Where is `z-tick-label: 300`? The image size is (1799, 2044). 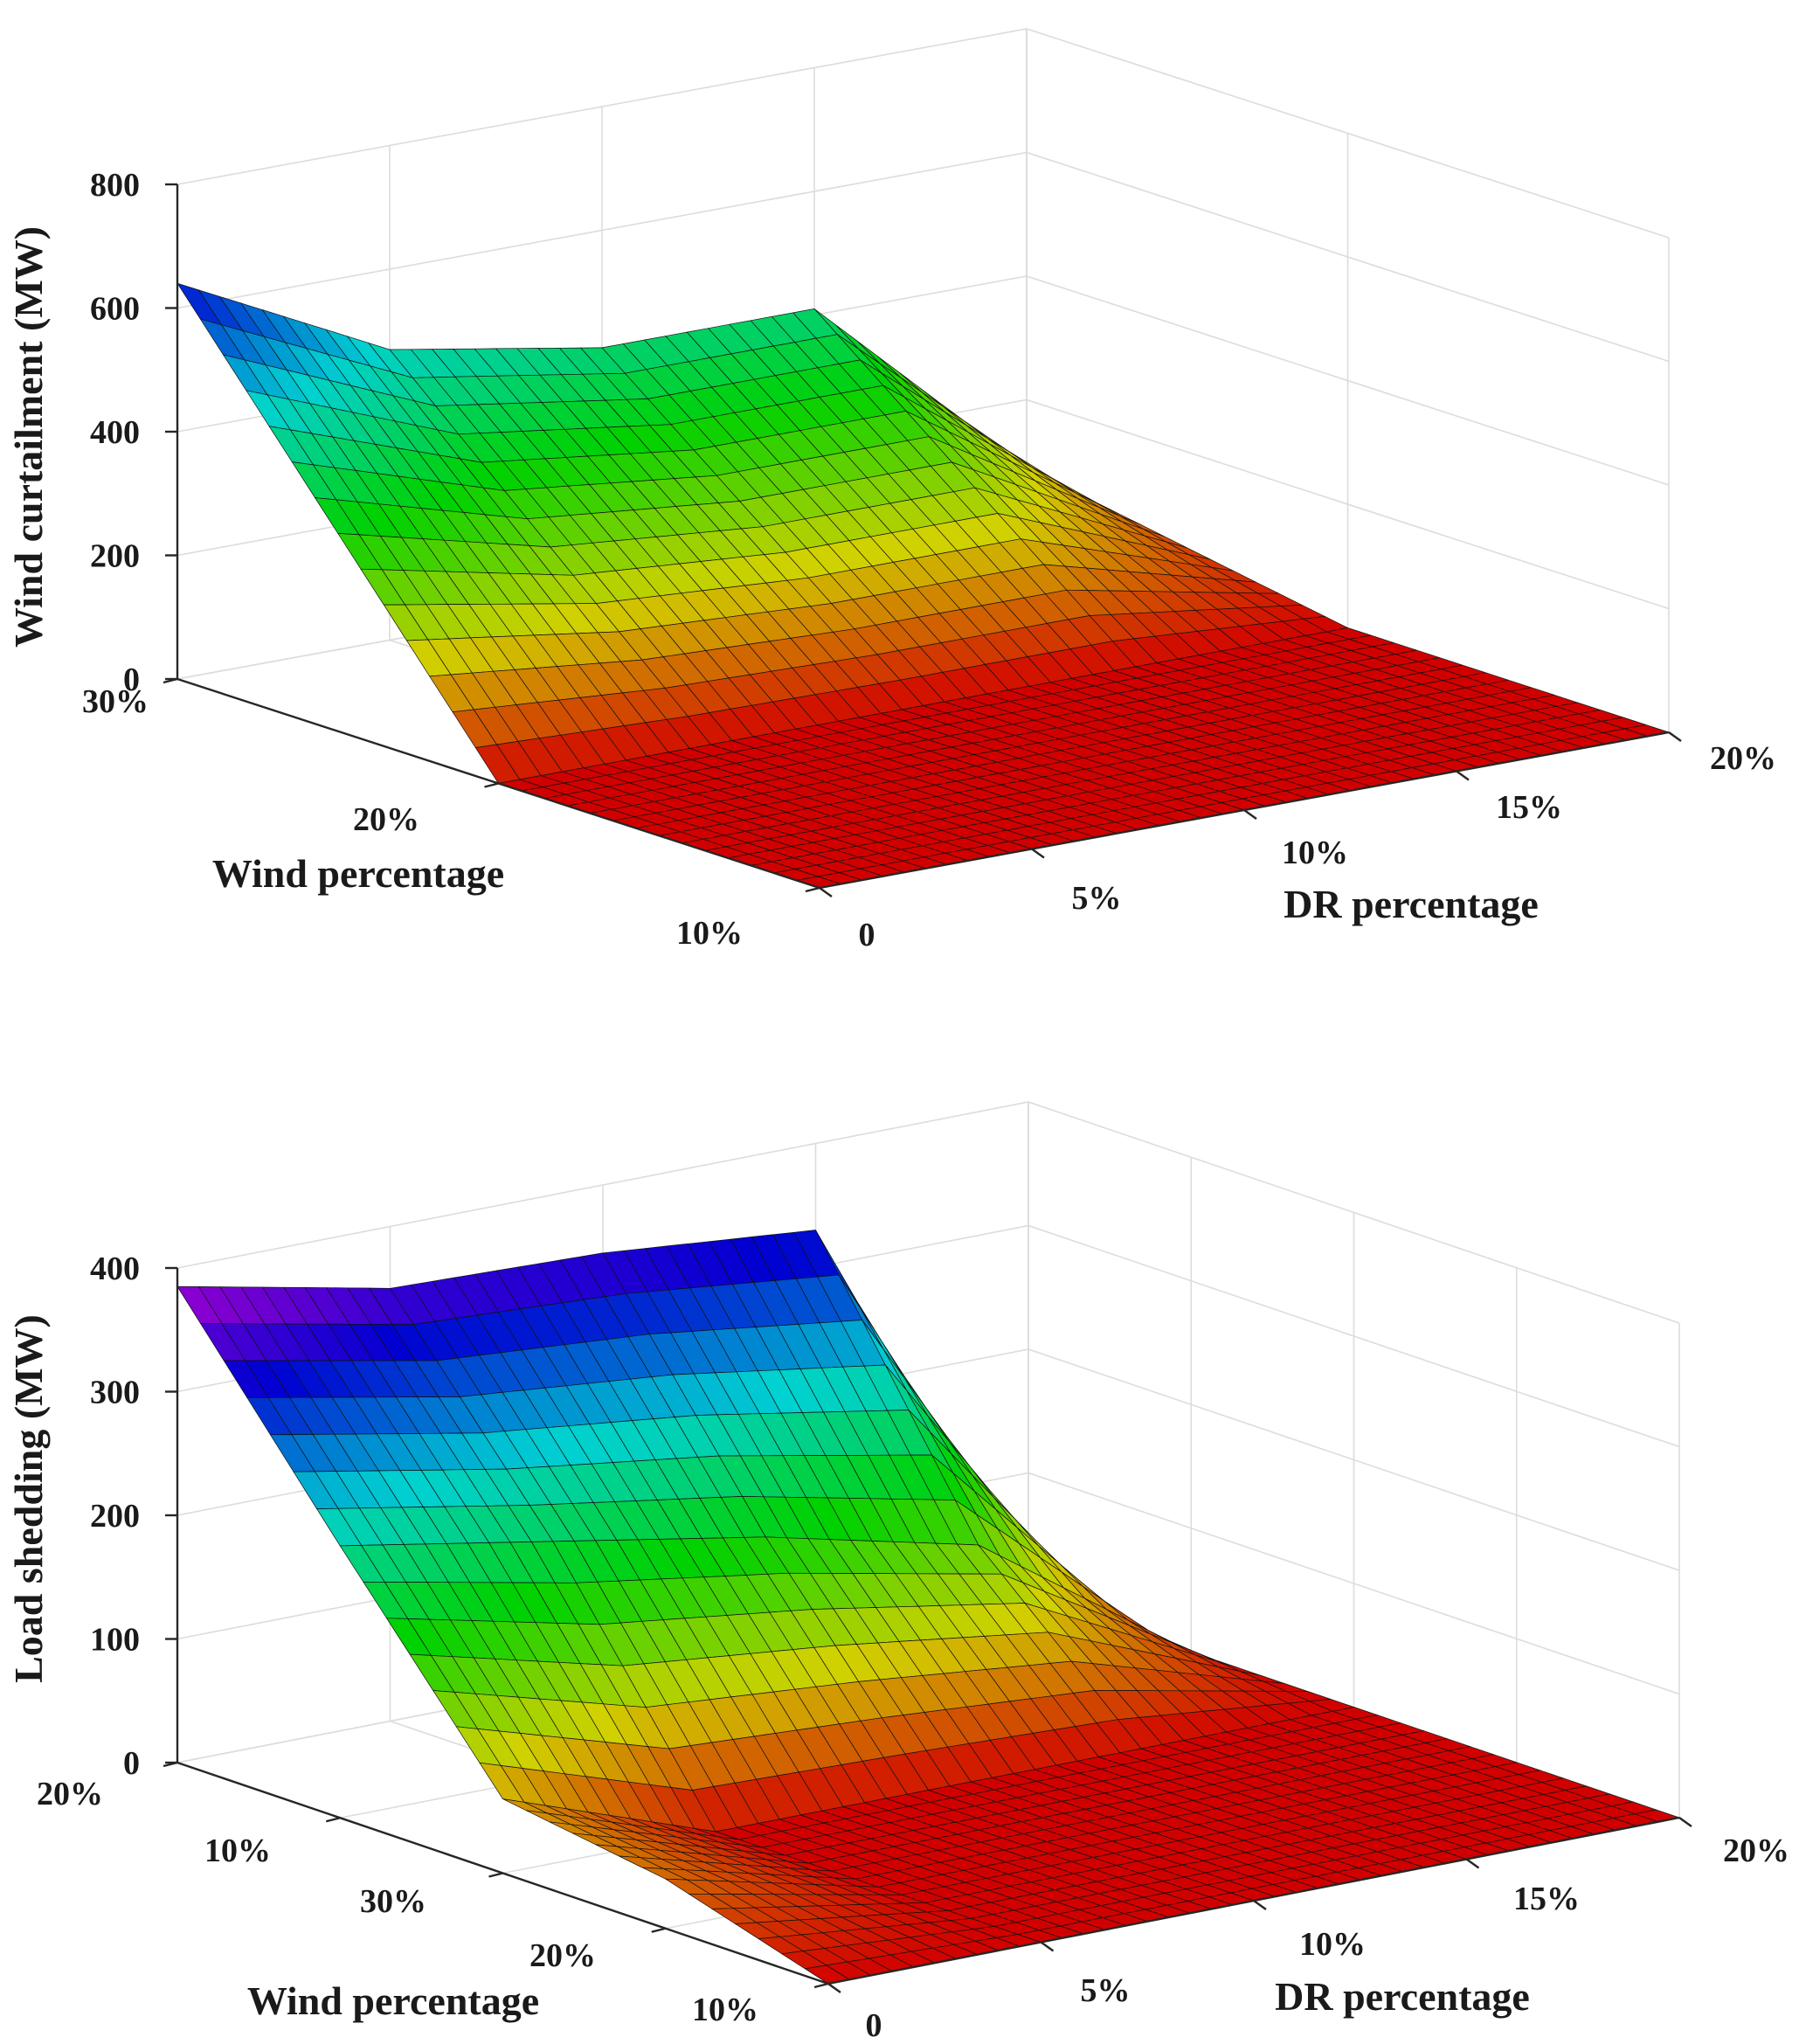
z-tick-label: 300 is located at coordinates (115, 1393).